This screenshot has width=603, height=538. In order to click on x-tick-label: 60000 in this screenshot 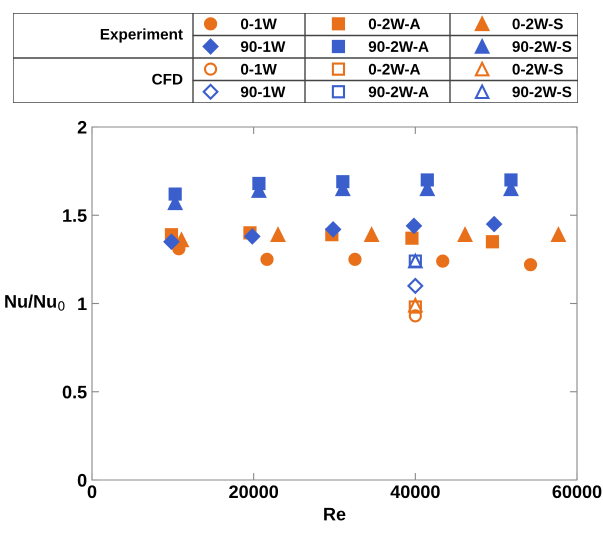, I will do `click(577, 491)`.